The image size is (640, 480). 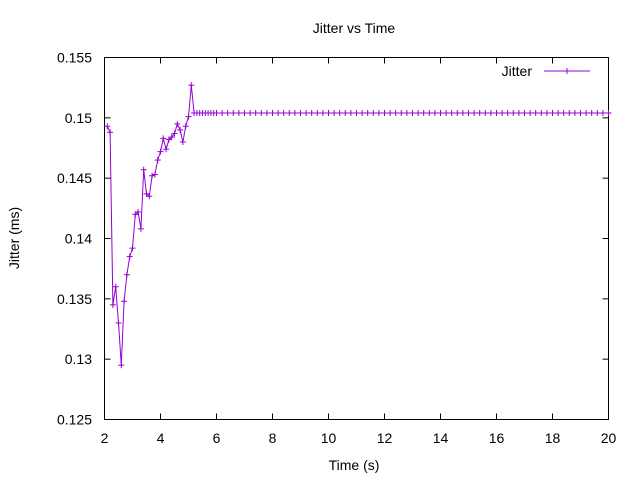 I want to click on x-tick-label: 16, so click(x=497, y=438).